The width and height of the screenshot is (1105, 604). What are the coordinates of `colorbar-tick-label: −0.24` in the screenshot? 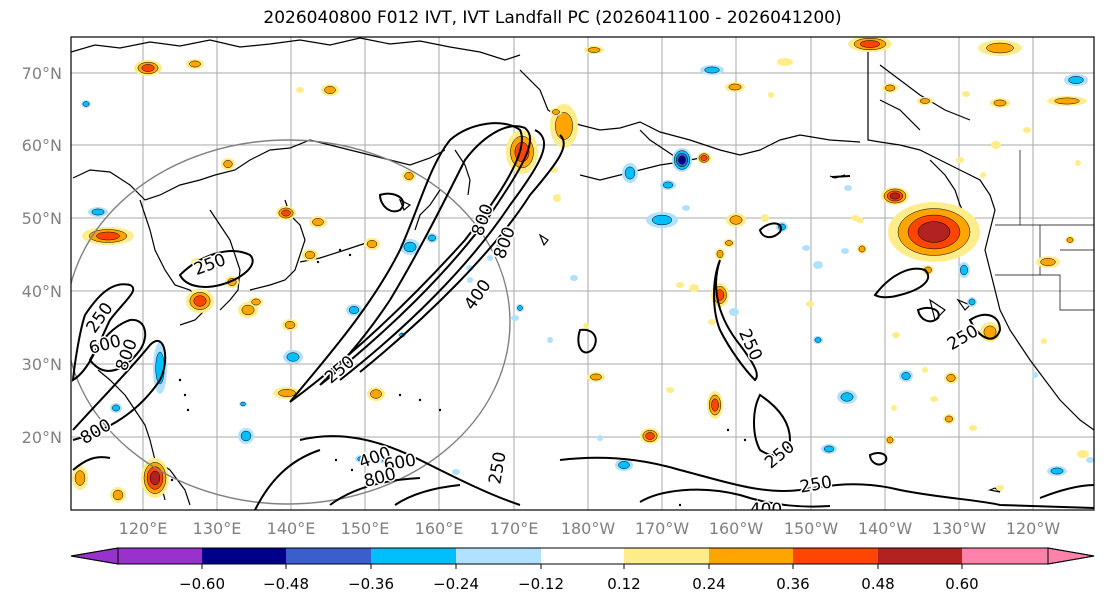 It's located at (456, 584).